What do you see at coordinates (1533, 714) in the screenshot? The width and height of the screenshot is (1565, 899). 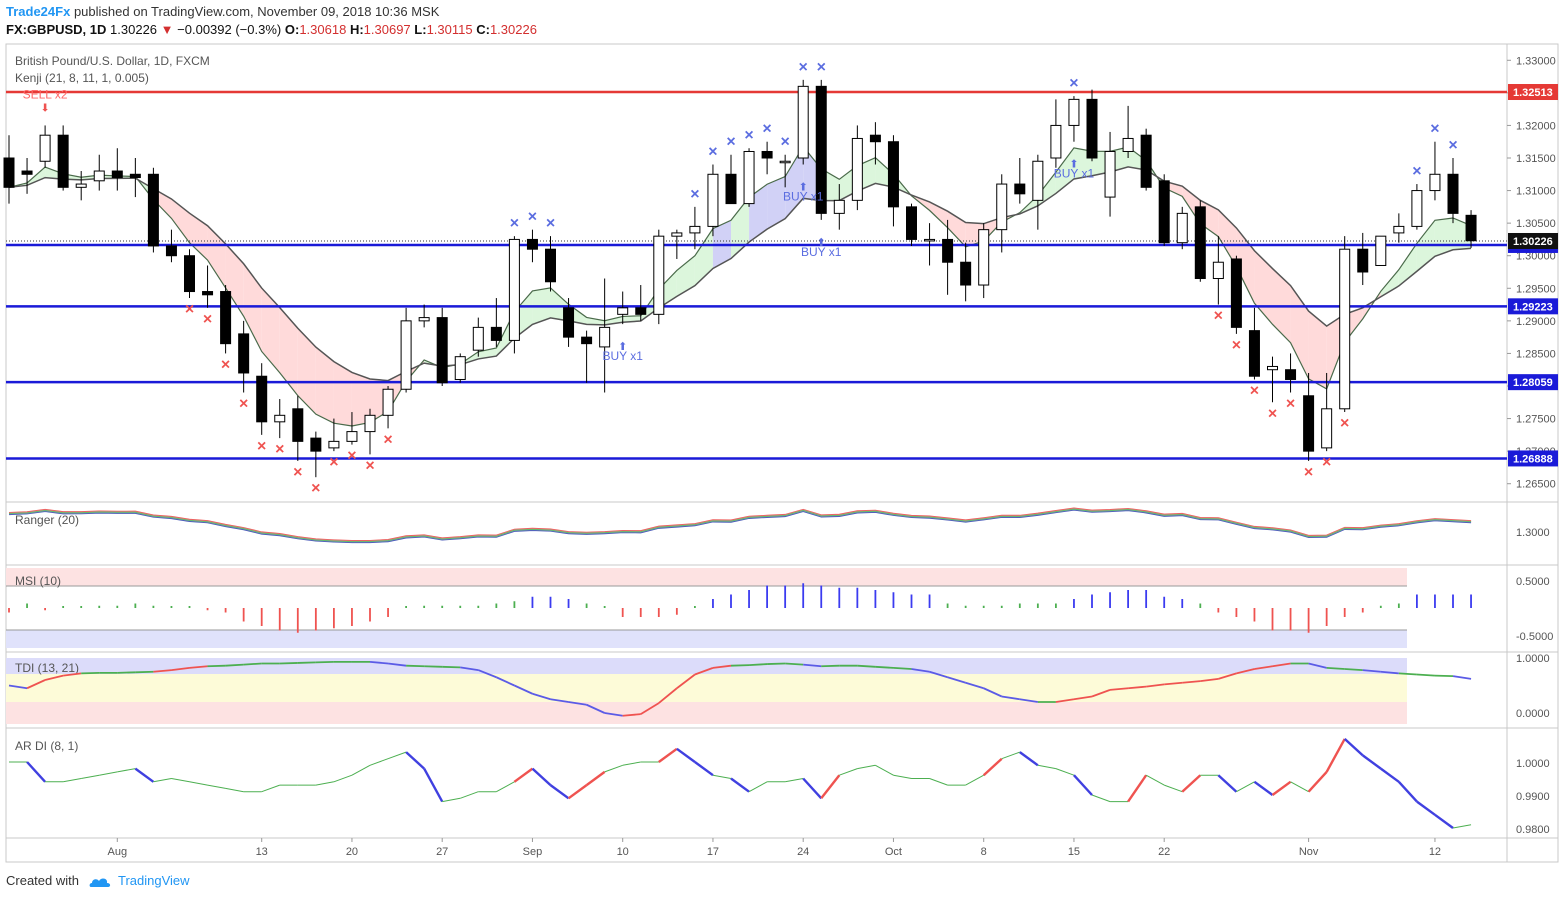 I see `panel-tick-label: 0.0000` at bounding box center [1533, 714].